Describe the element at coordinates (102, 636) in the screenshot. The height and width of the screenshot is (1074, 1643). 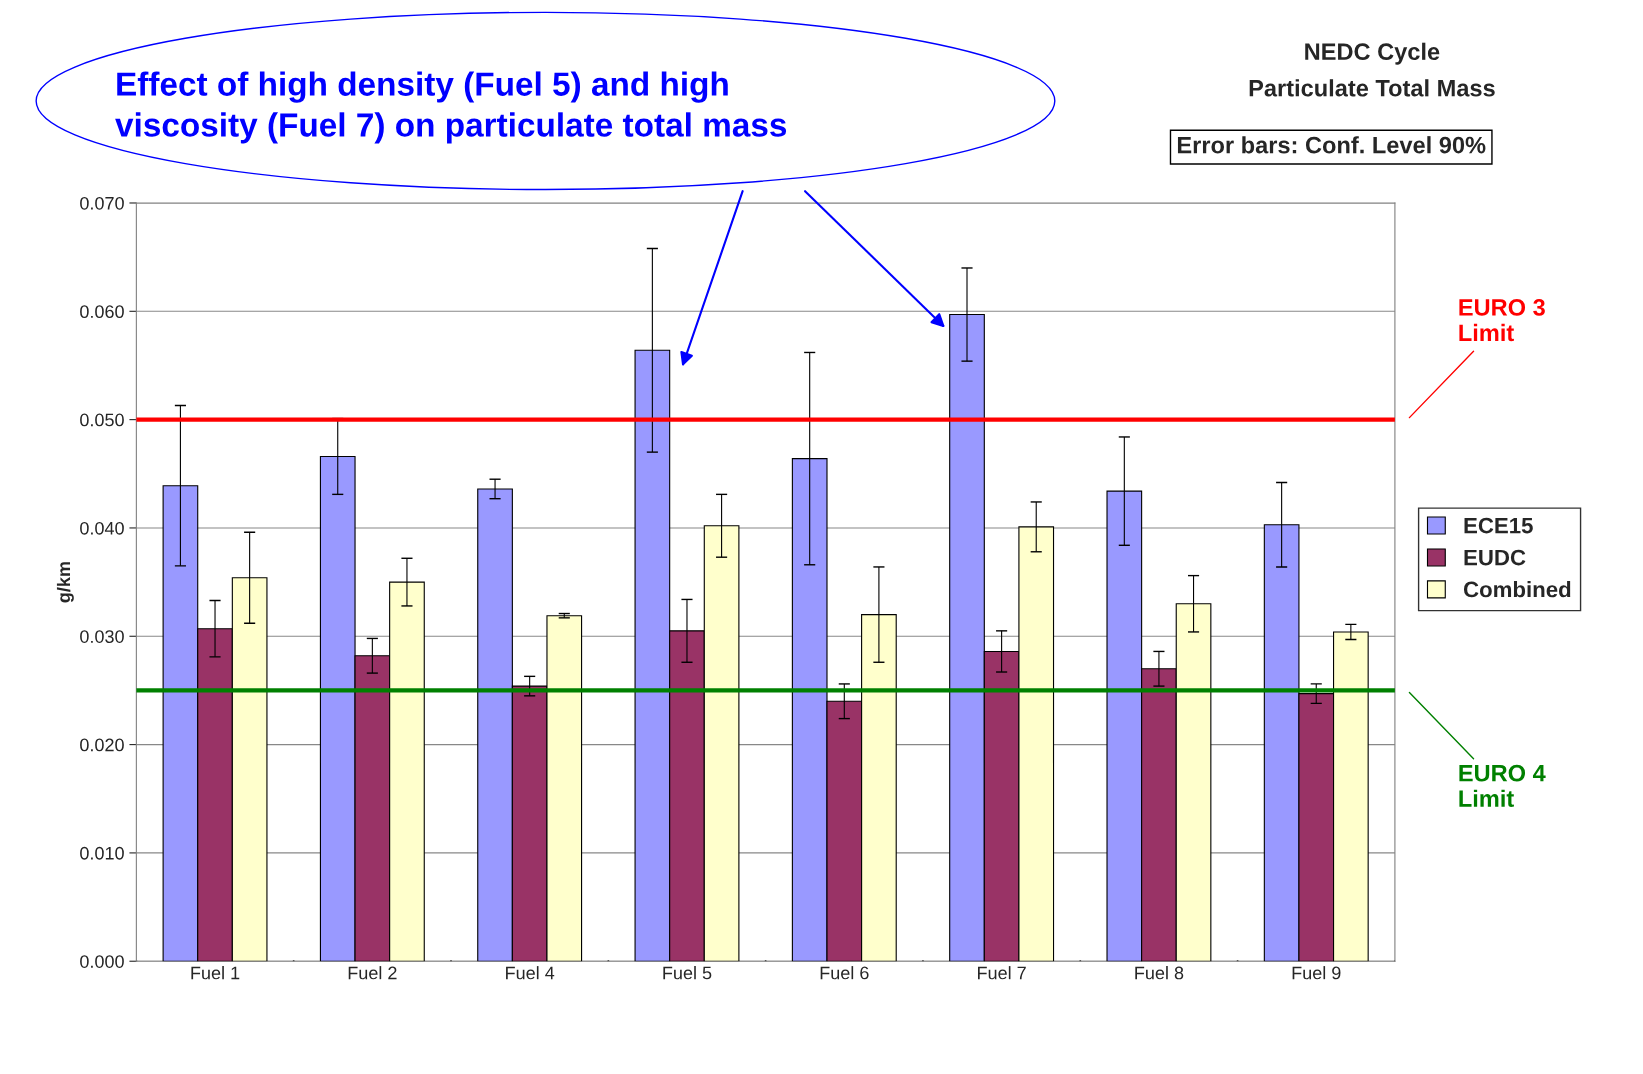
I see `y-tick-label: 0.030` at that location.